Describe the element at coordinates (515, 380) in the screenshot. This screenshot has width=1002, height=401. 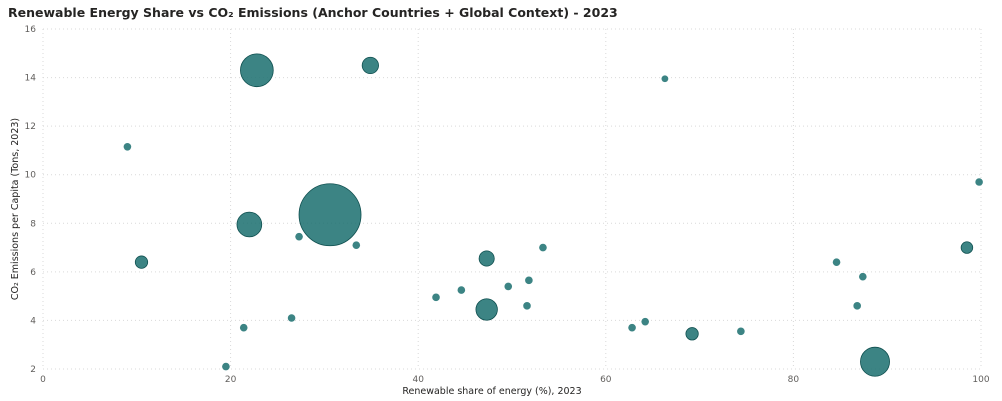
I see `x-axis-ticks: 0 20 40 60 80 100` at that location.